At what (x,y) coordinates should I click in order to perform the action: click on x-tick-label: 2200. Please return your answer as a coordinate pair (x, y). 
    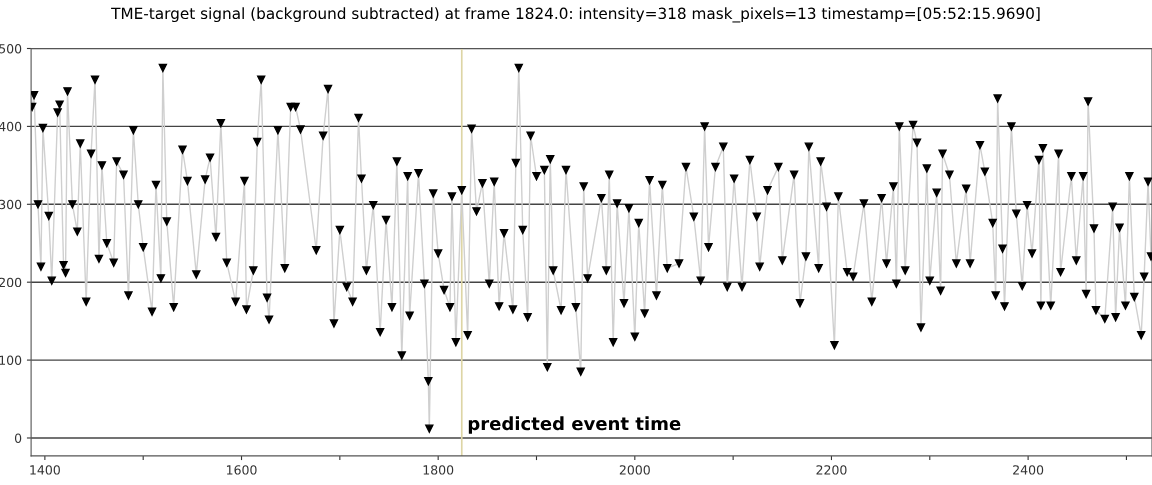
    Looking at the image, I should click on (831, 470).